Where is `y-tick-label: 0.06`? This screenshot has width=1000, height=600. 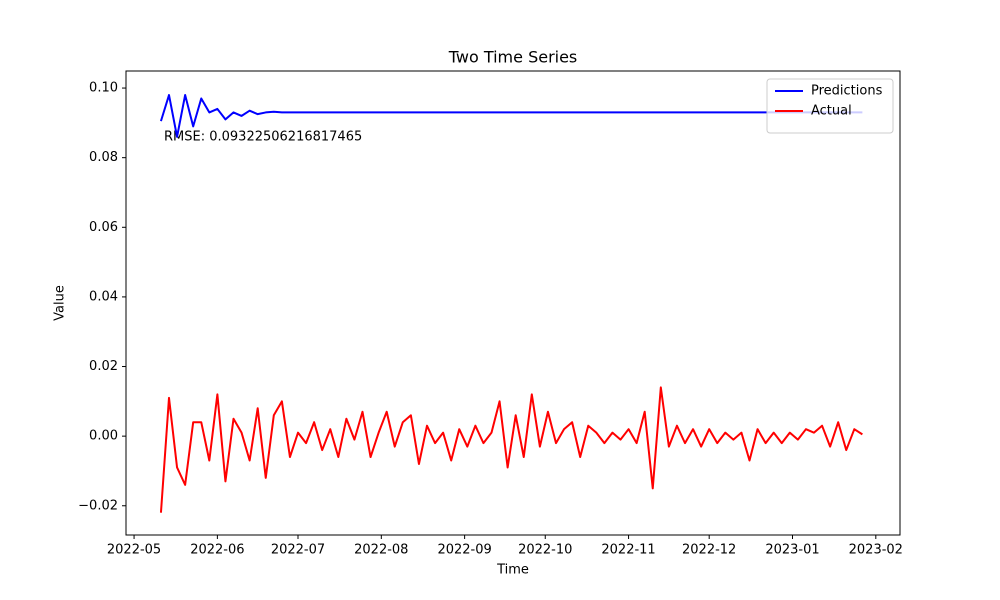
y-tick-label: 0.06 is located at coordinates (103, 227).